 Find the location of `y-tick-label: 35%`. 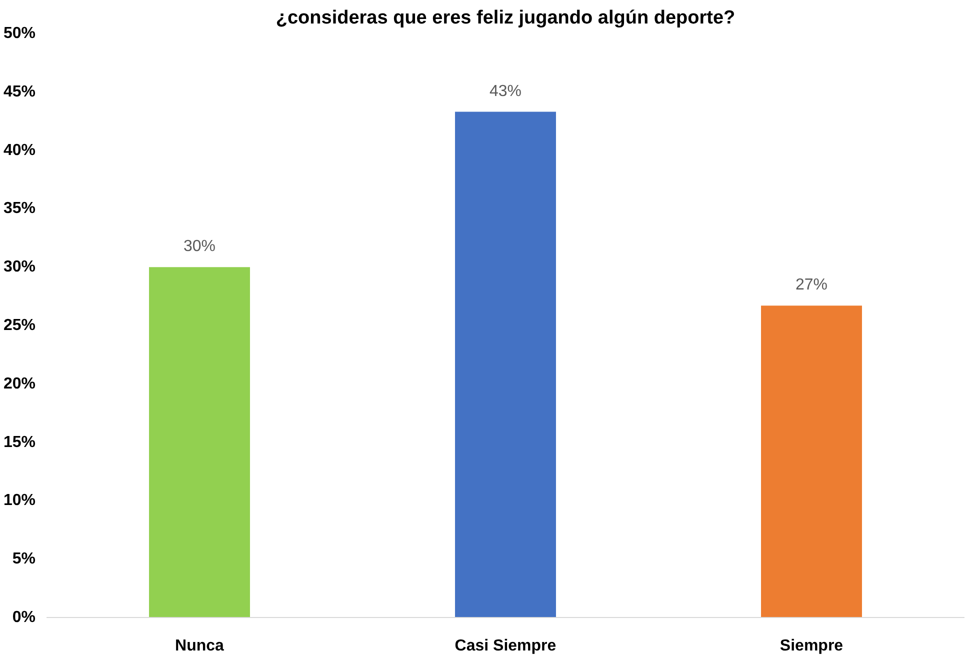

y-tick-label: 35% is located at coordinates (19, 209).